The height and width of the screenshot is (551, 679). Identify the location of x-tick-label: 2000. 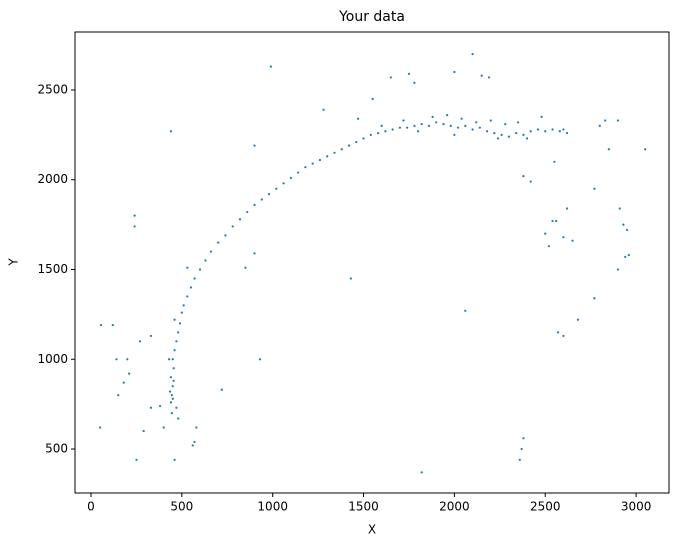
(454, 507).